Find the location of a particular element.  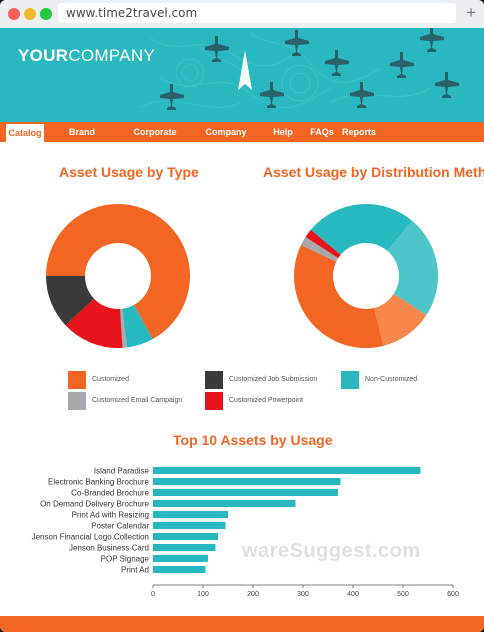

legend-label: Customized Job Submission is located at coordinates (273, 379).